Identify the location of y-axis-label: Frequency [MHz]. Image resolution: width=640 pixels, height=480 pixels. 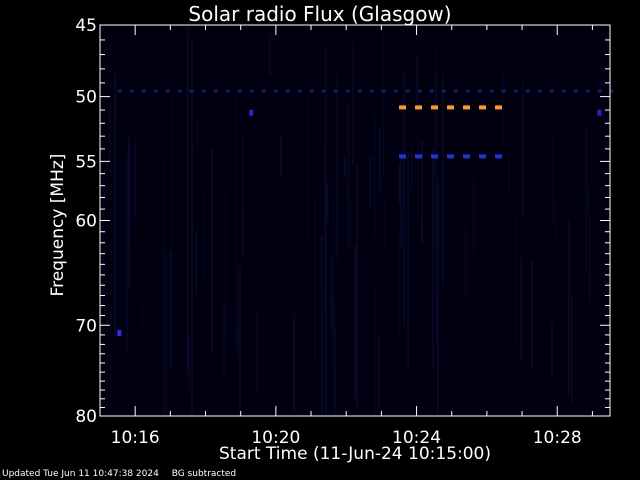
(58, 225).